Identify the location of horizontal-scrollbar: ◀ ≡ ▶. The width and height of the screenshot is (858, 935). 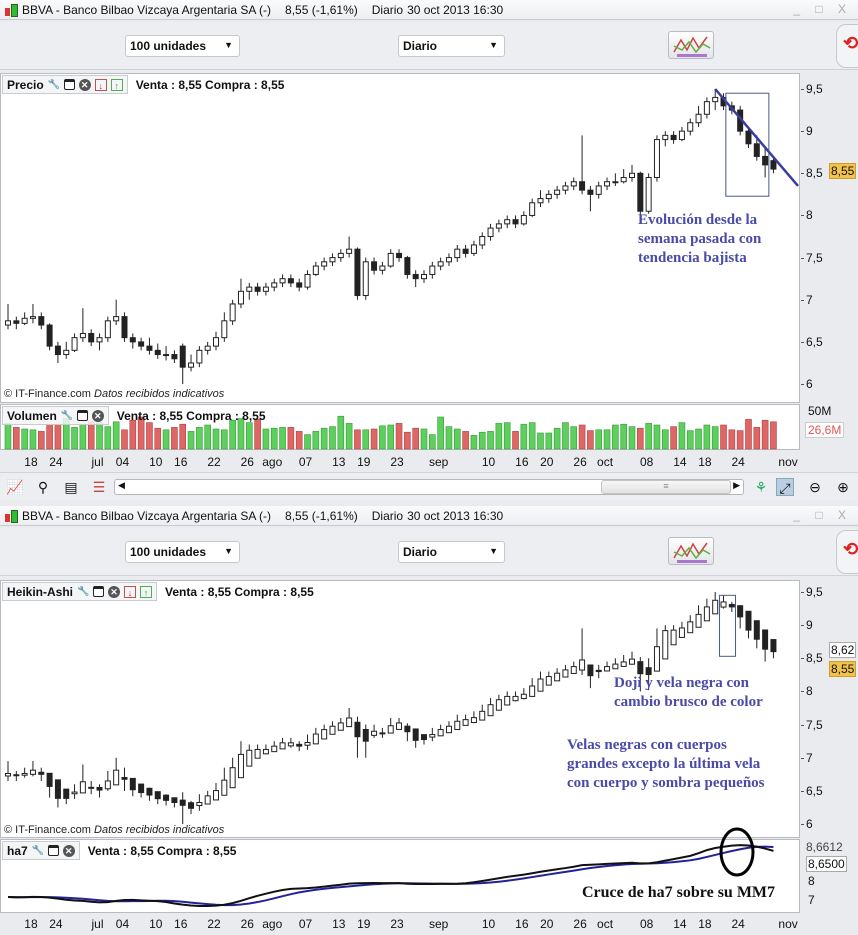
(429, 487).